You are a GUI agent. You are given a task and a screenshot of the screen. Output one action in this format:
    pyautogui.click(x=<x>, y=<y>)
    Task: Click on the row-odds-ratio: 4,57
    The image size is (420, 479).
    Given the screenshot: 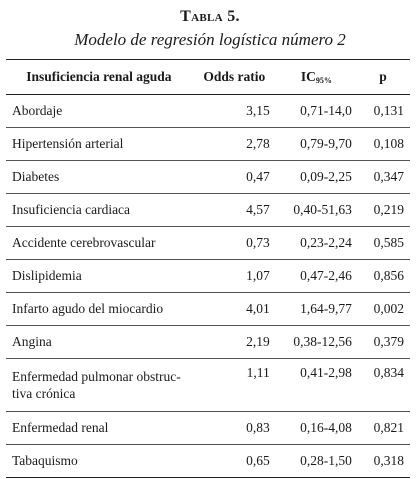 What is the action you would take?
    pyautogui.click(x=234, y=210)
    